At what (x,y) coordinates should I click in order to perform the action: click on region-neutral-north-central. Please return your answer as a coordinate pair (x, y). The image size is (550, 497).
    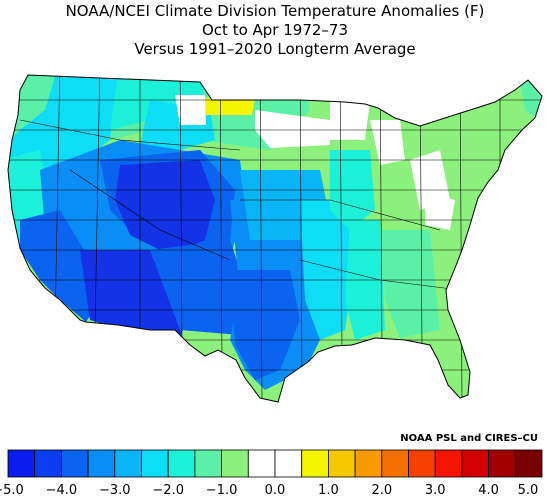
    Looking at the image, I should click on (292, 129).